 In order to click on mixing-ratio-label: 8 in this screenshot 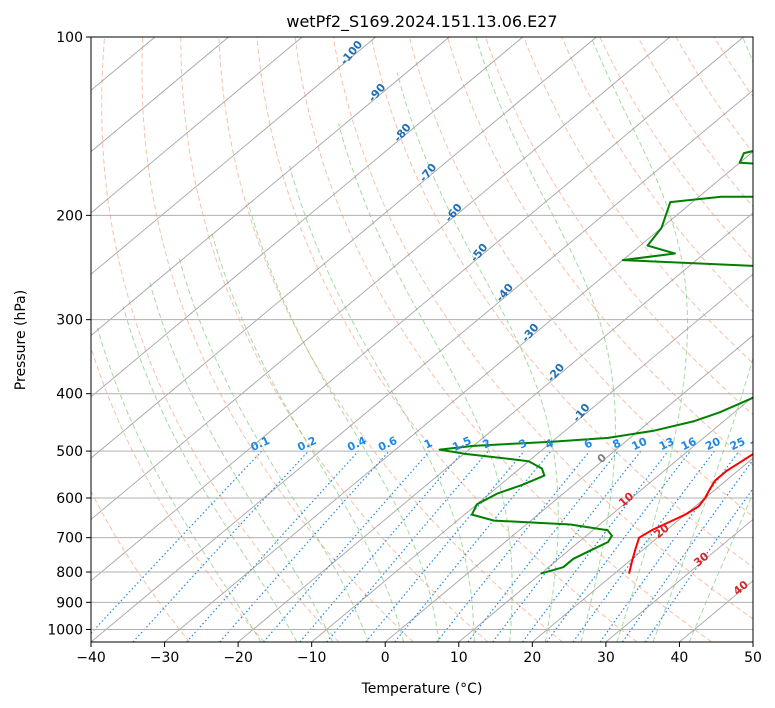, I will do `click(616, 443)`.